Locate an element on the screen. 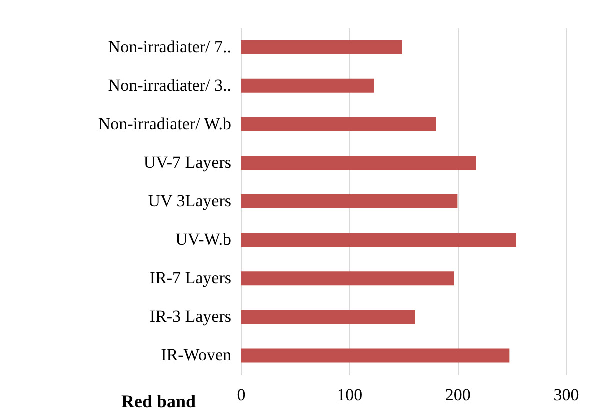 The height and width of the screenshot is (420, 603). x-tick-label: 100 is located at coordinates (350, 395).